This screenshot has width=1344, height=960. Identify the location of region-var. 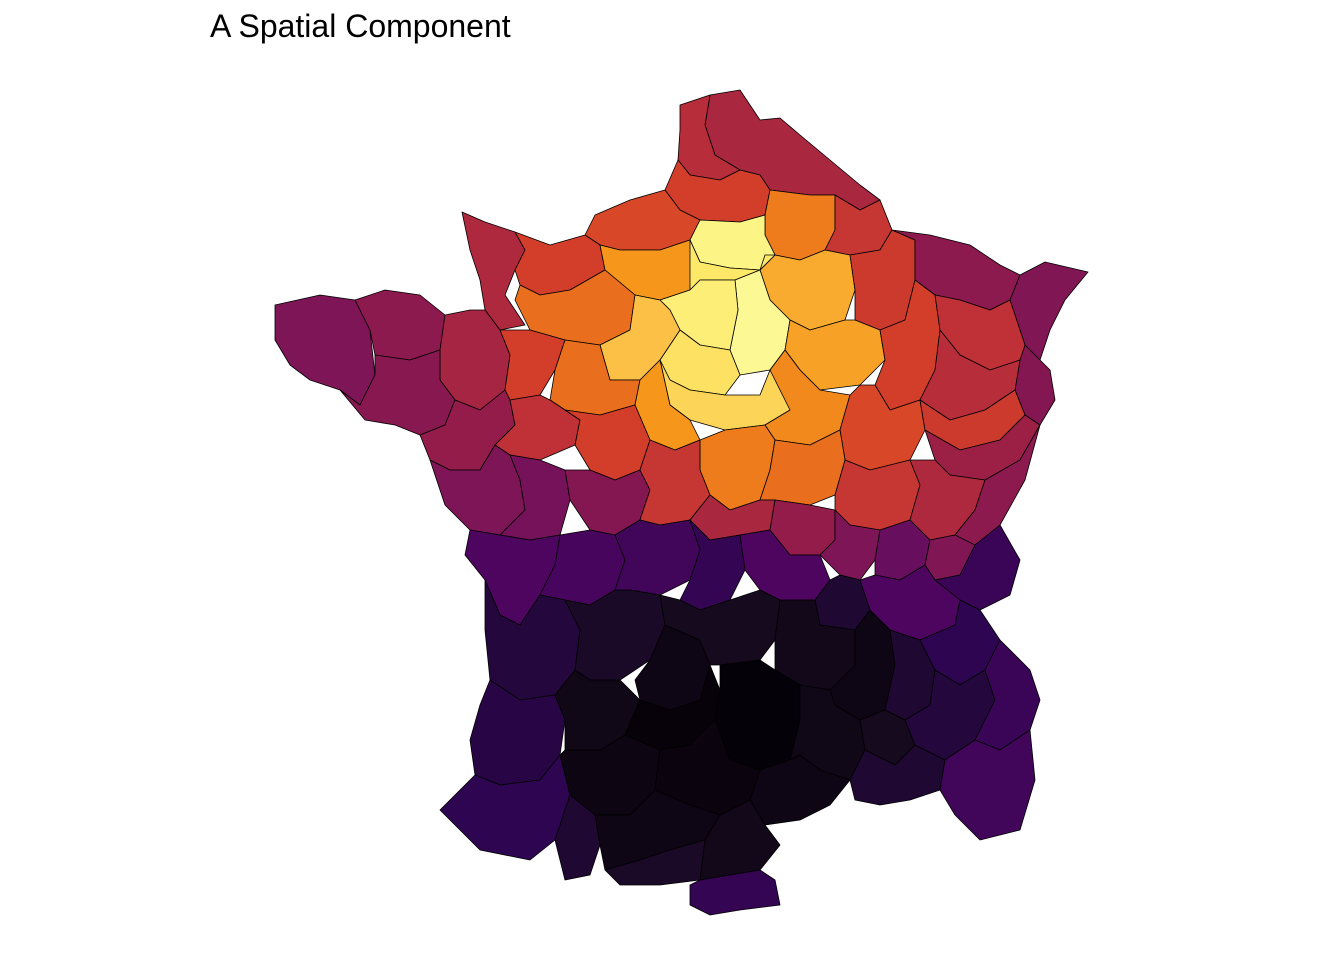
(987, 785).